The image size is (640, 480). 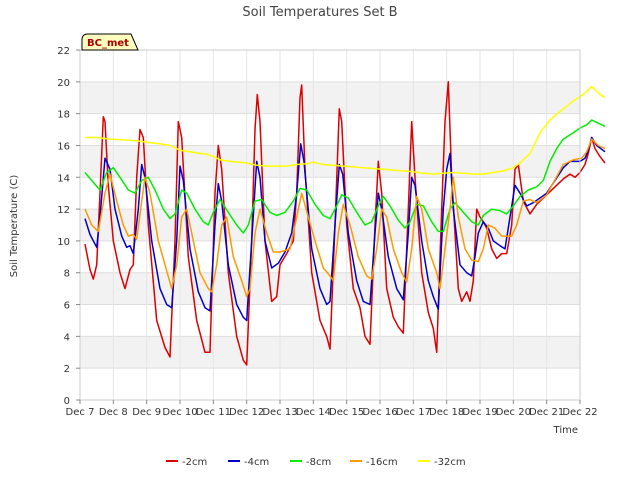 I want to click on y-tick-label: 22, so click(x=63, y=51).